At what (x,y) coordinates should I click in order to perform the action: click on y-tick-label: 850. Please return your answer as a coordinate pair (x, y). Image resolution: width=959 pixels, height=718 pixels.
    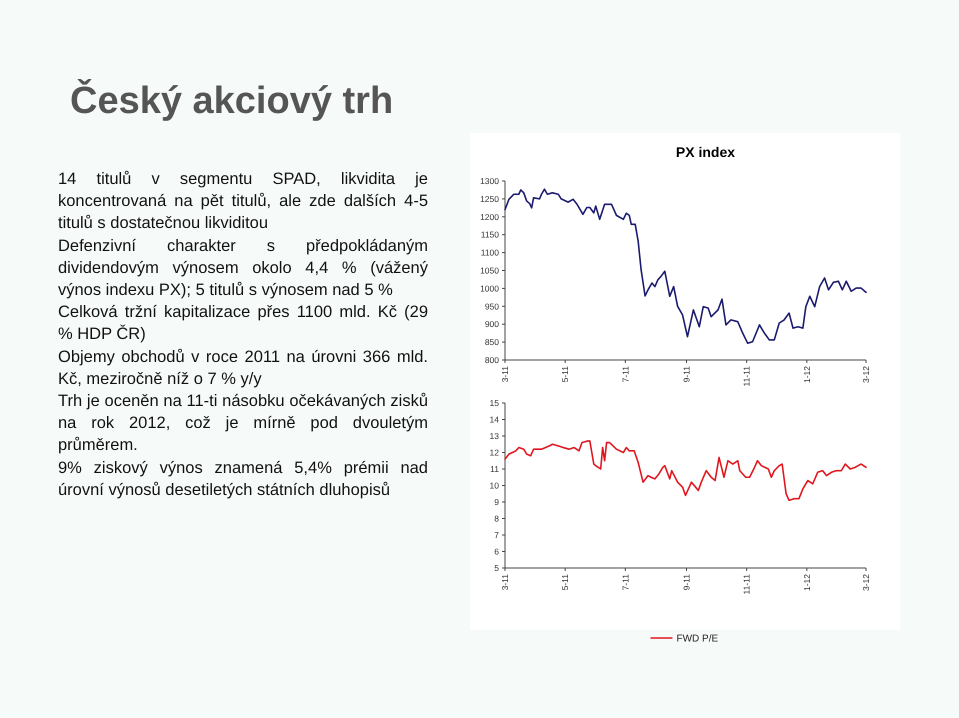
    Looking at the image, I should click on (492, 342).